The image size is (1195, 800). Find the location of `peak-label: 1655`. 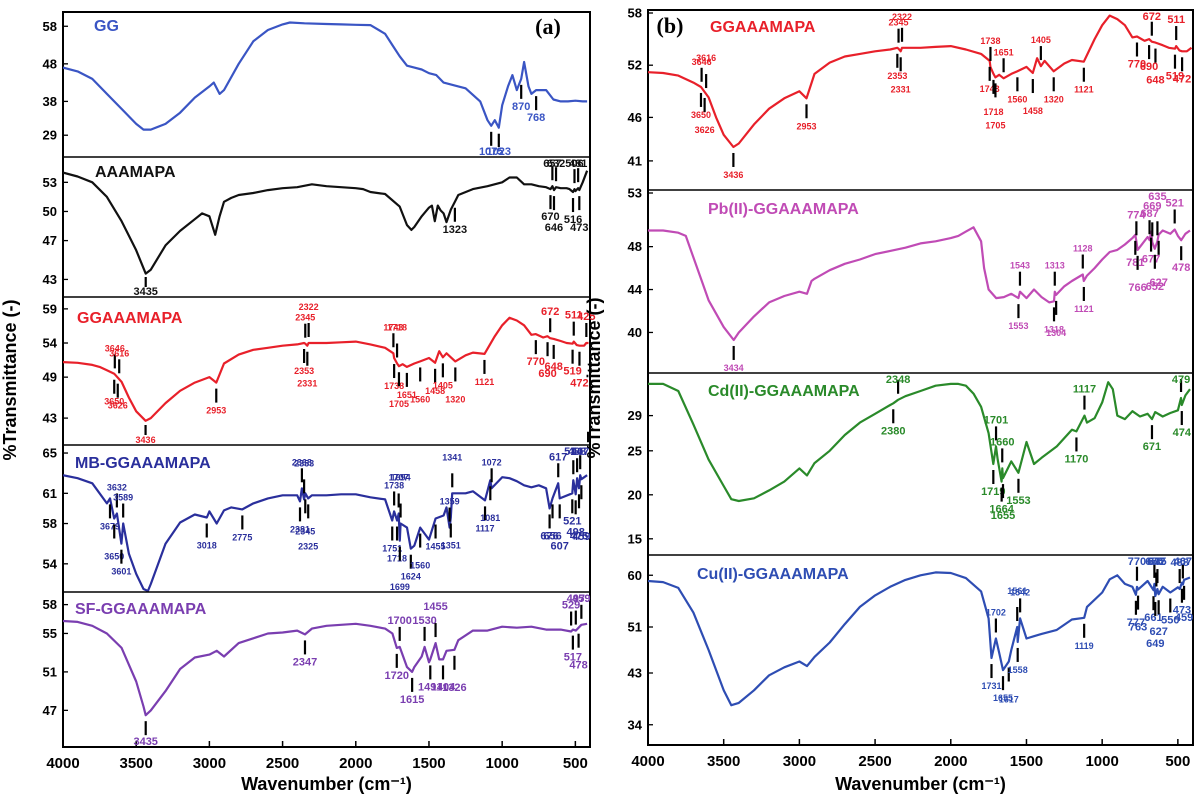

peak-label: 1655 is located at coordinates (1003, 698).